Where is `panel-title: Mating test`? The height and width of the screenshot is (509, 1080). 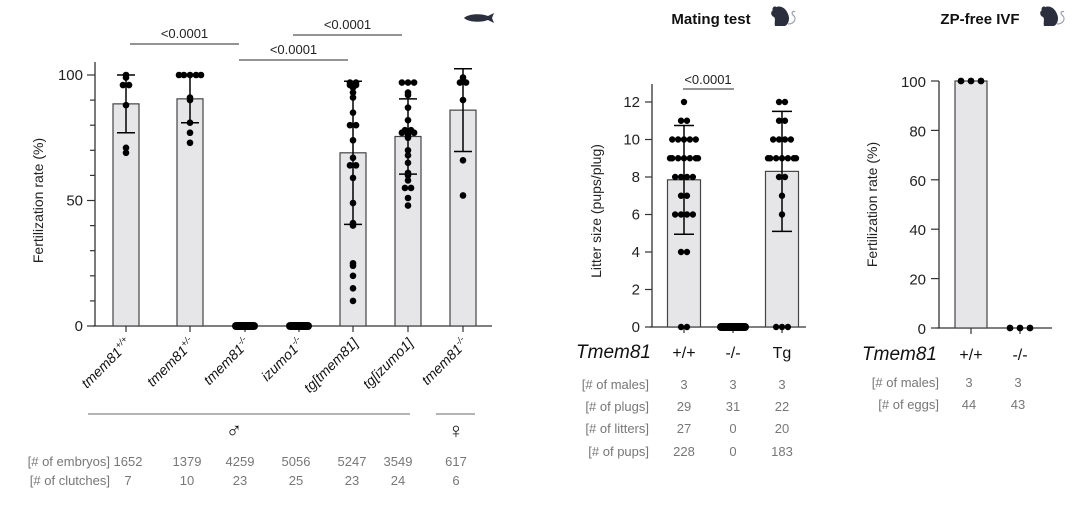
panel-title: Mating test is located at coordinates (710, 19).